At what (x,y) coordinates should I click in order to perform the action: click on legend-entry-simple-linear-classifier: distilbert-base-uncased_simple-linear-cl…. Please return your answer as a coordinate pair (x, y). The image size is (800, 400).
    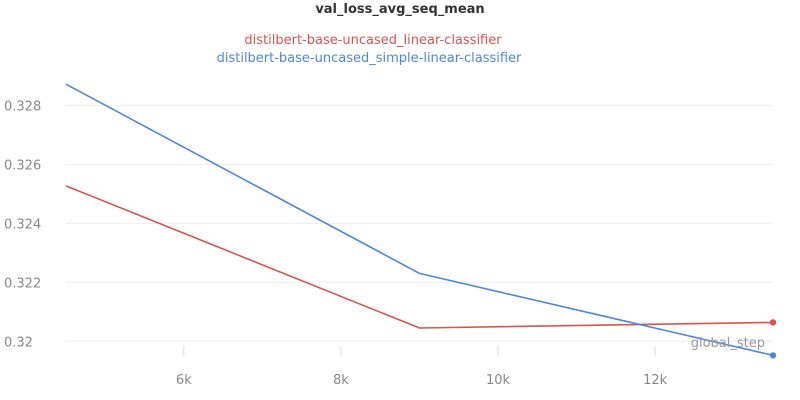
    Looking at the image, I should click on (369, 58).